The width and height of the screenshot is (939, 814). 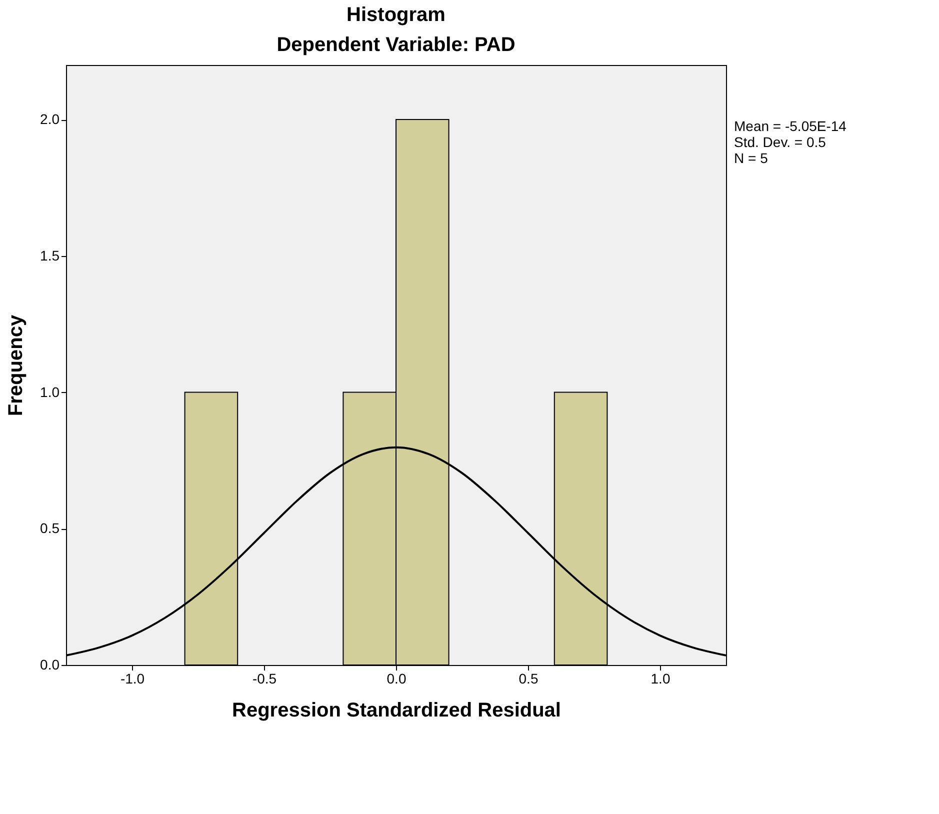 What do you see at coordinates (660, 678) in the screenshot?
I see `x-tick-label: 1.0` at bounding box center [660, 678].